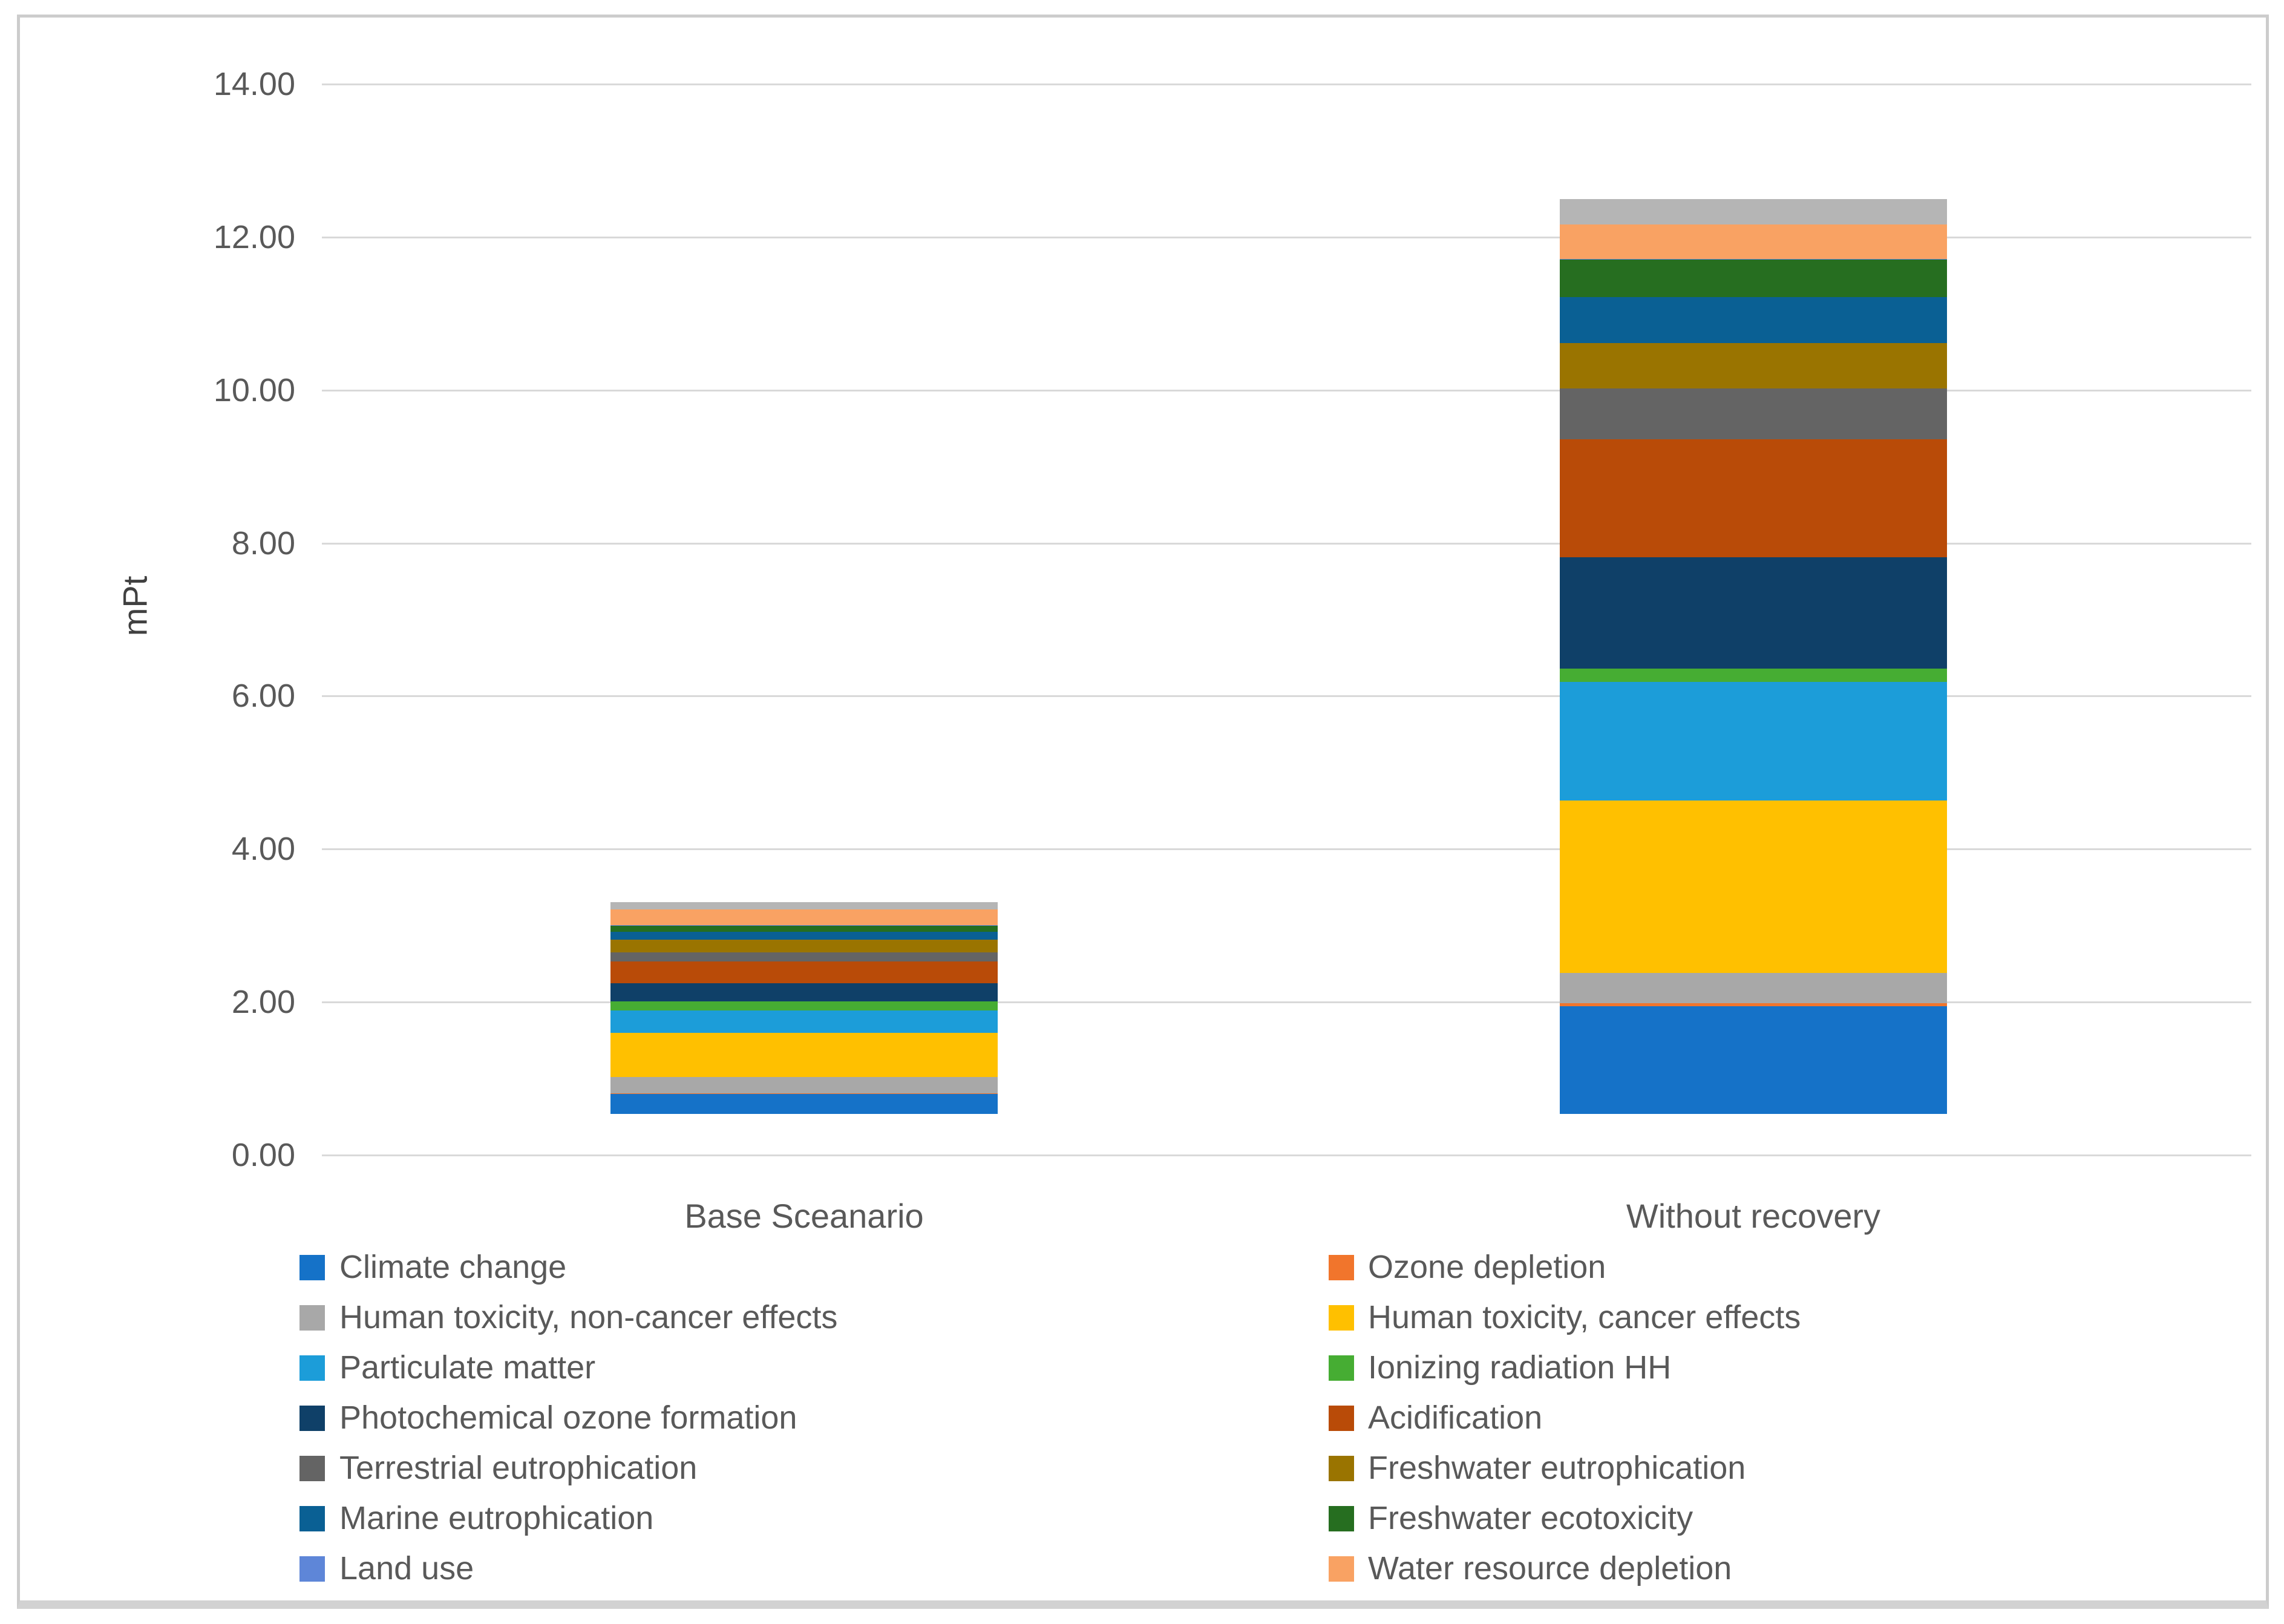 Image resolution: width=2284 pixels, height=1624 pixels. I want to click on y-tick-label: 14.00, so click(254, 84).